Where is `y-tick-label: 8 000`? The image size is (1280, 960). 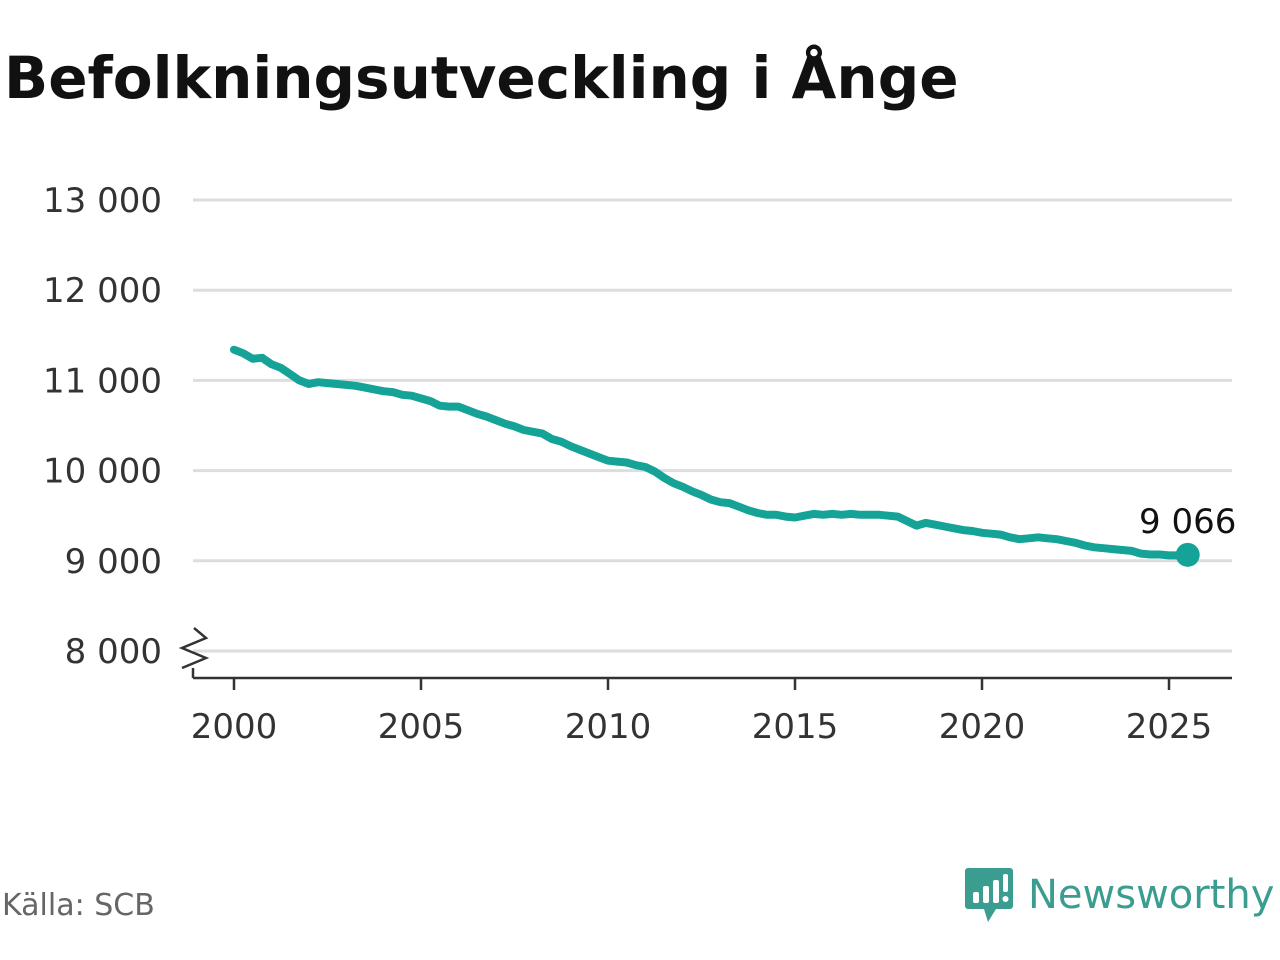
y-tick-label: 8 000 is located at coordinates (113, 652).